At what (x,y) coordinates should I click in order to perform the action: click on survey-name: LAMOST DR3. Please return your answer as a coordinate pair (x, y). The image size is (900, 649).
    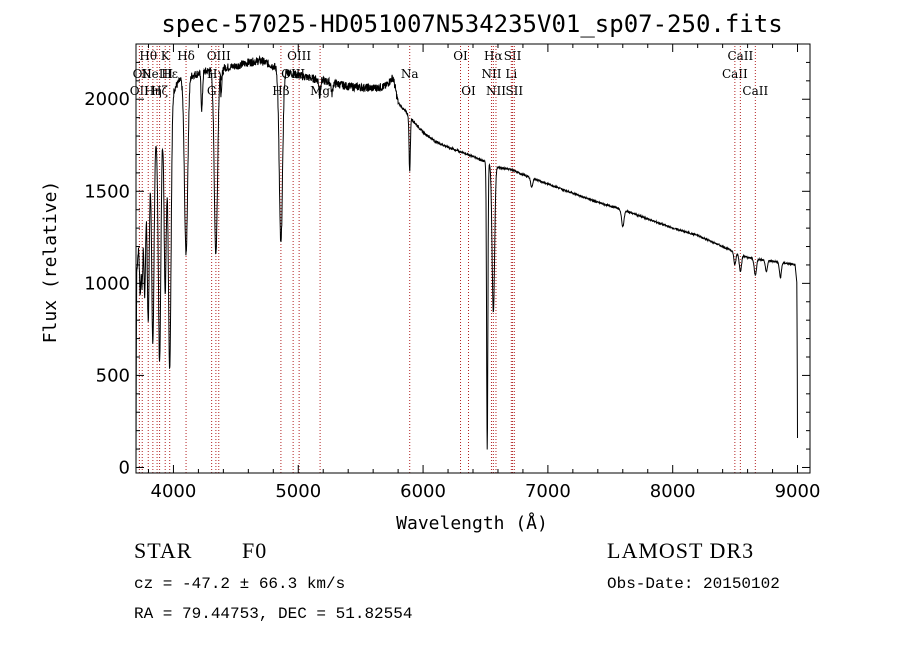
    Looking at the image, I should click on (681, 550).